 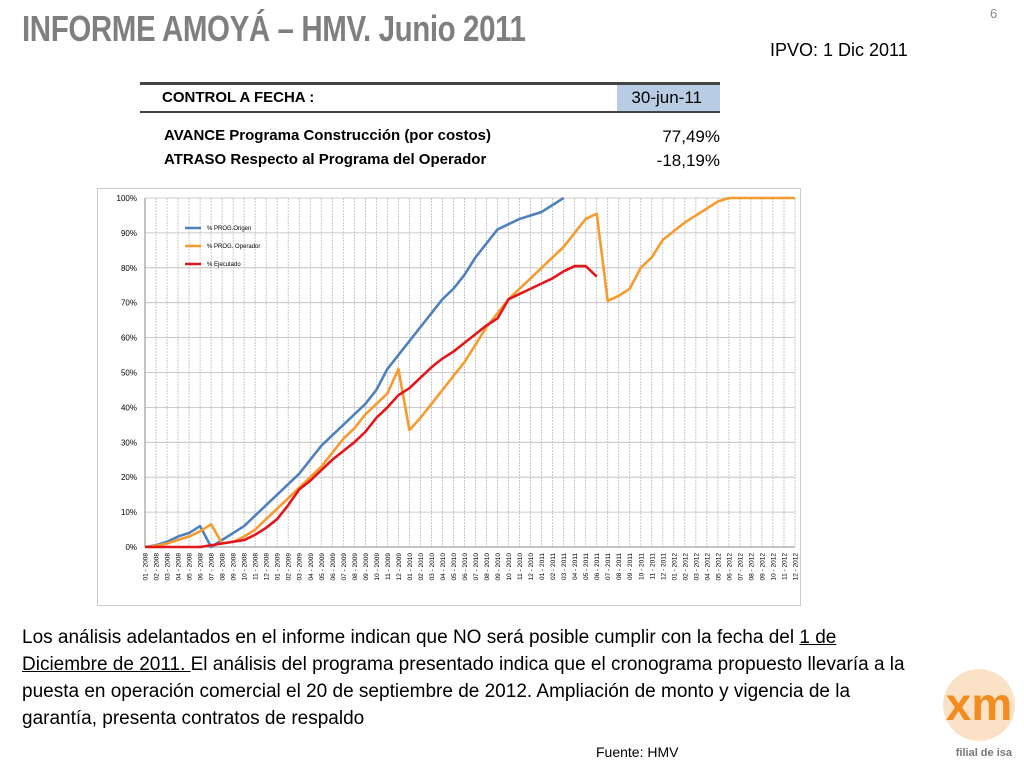 What do you see at coordinates (691, 136) in the screenshot?
I see `row-value: 77,49%` at bounding box center [691, 136].